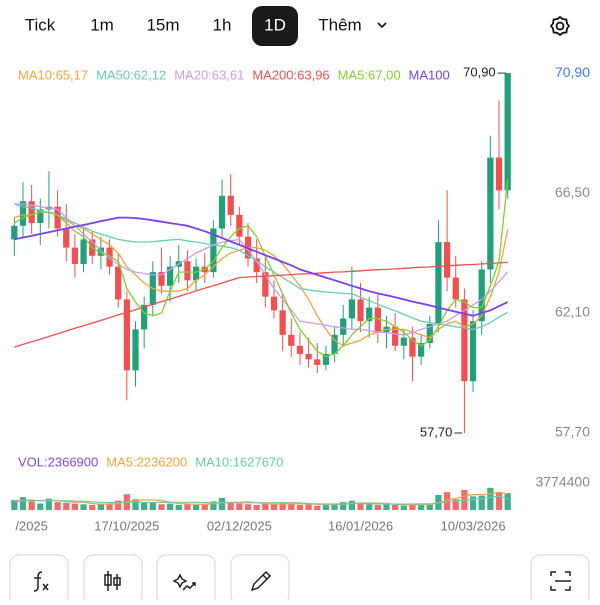 The image size is (600, 605). I want to click on x-tick-label: 10/03/2026, so click(473, 525).